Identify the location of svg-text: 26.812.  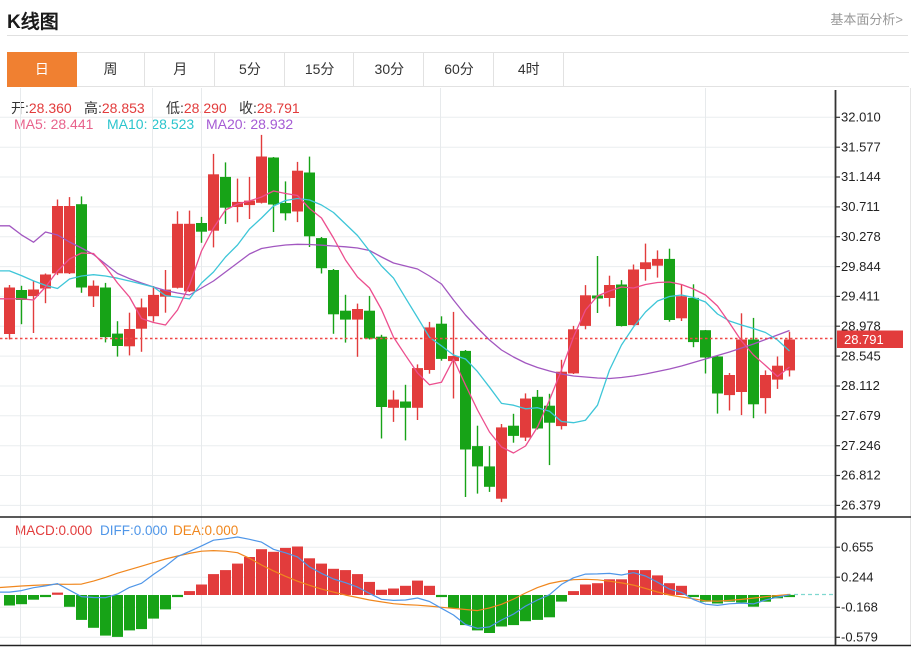
(861, 475).